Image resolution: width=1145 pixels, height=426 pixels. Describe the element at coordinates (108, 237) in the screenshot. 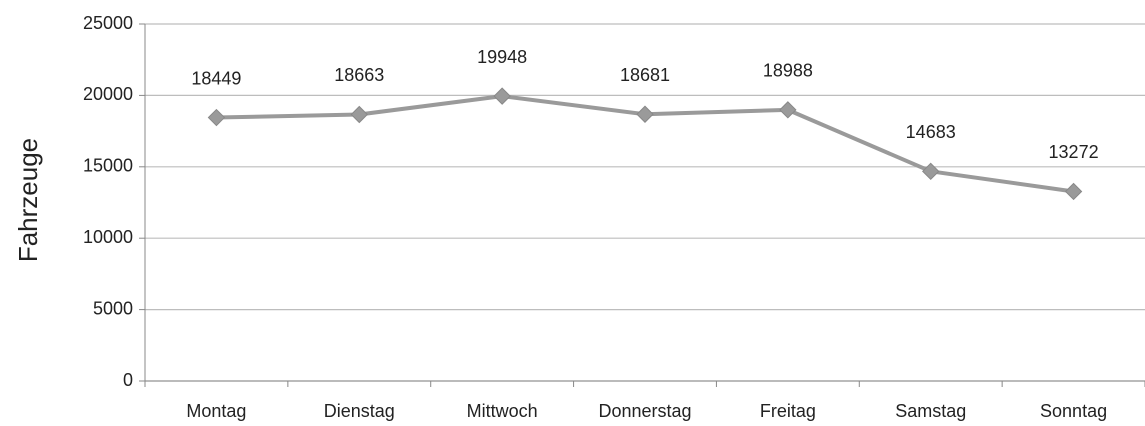

I see `y-tick-label: 10000` at that location.